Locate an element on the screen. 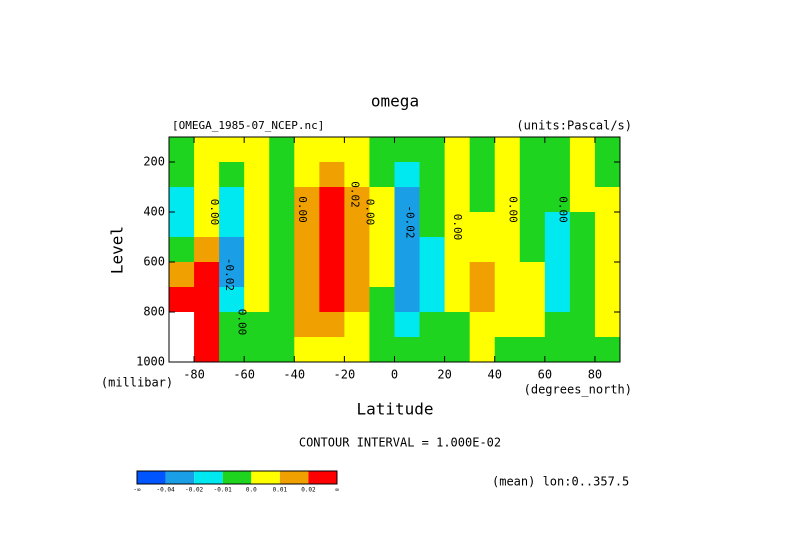 Image resolution: width=789 pixels, height=558 pixels. legend-label: -0.04 is located at coordinates (166, 490).